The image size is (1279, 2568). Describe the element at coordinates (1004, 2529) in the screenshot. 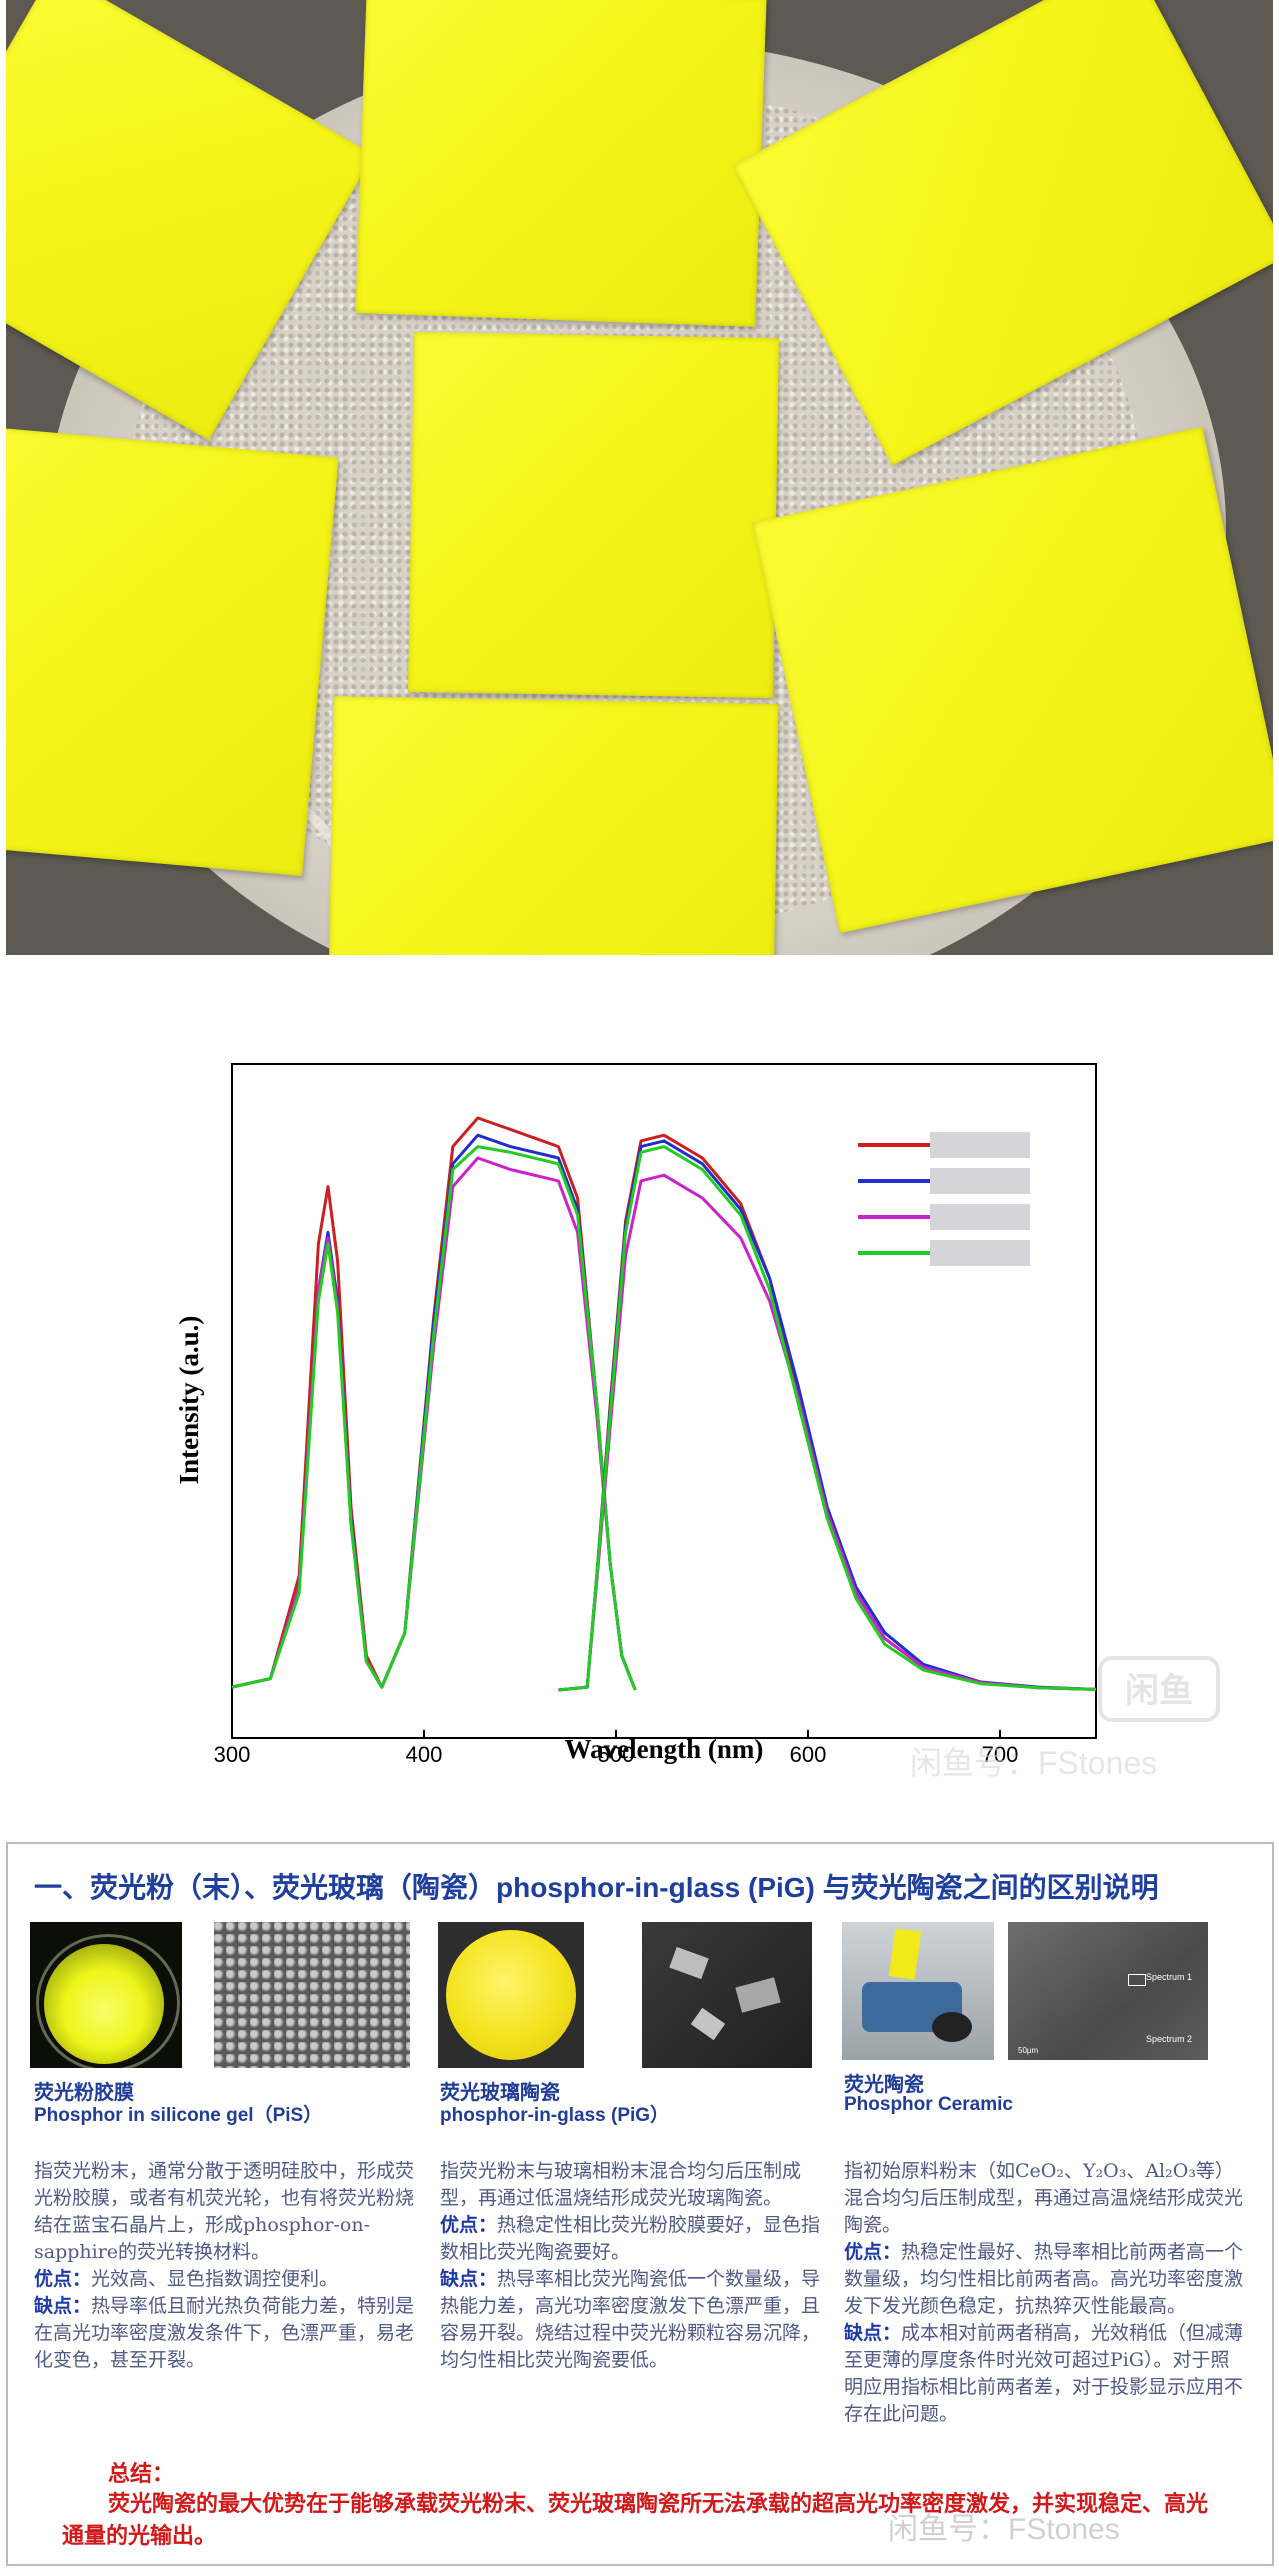

I see `card-watermark: 闲鱼号：FStones` at that location.